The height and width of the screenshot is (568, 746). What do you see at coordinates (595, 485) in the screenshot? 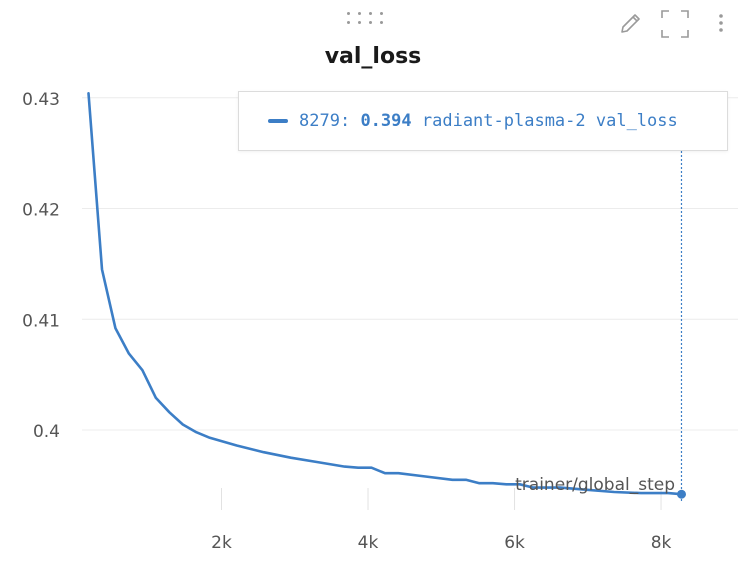
I see `x-axis-label: trainer/global_step` at bounding box center [595, 485].